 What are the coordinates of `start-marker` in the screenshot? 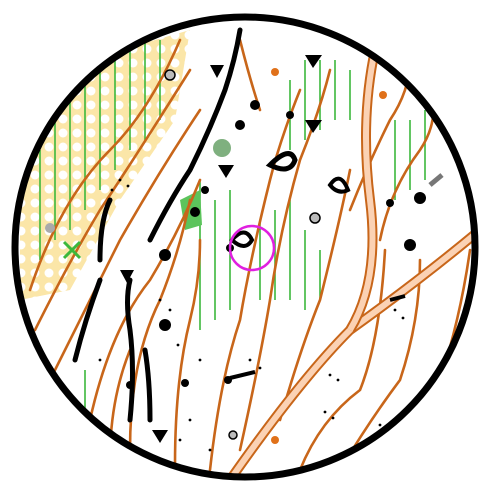 It's located at (72, 250).